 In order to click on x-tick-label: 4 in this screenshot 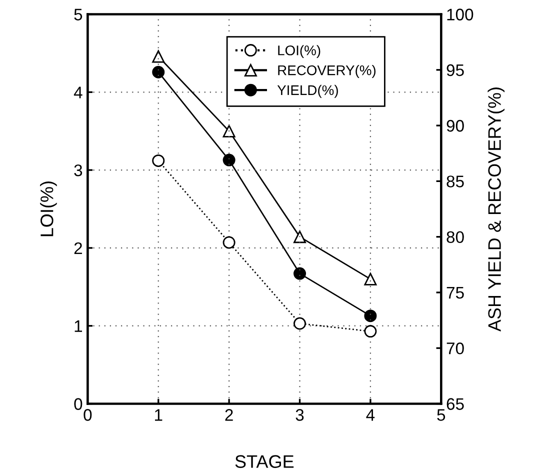, I will do `click(370, 415)`.